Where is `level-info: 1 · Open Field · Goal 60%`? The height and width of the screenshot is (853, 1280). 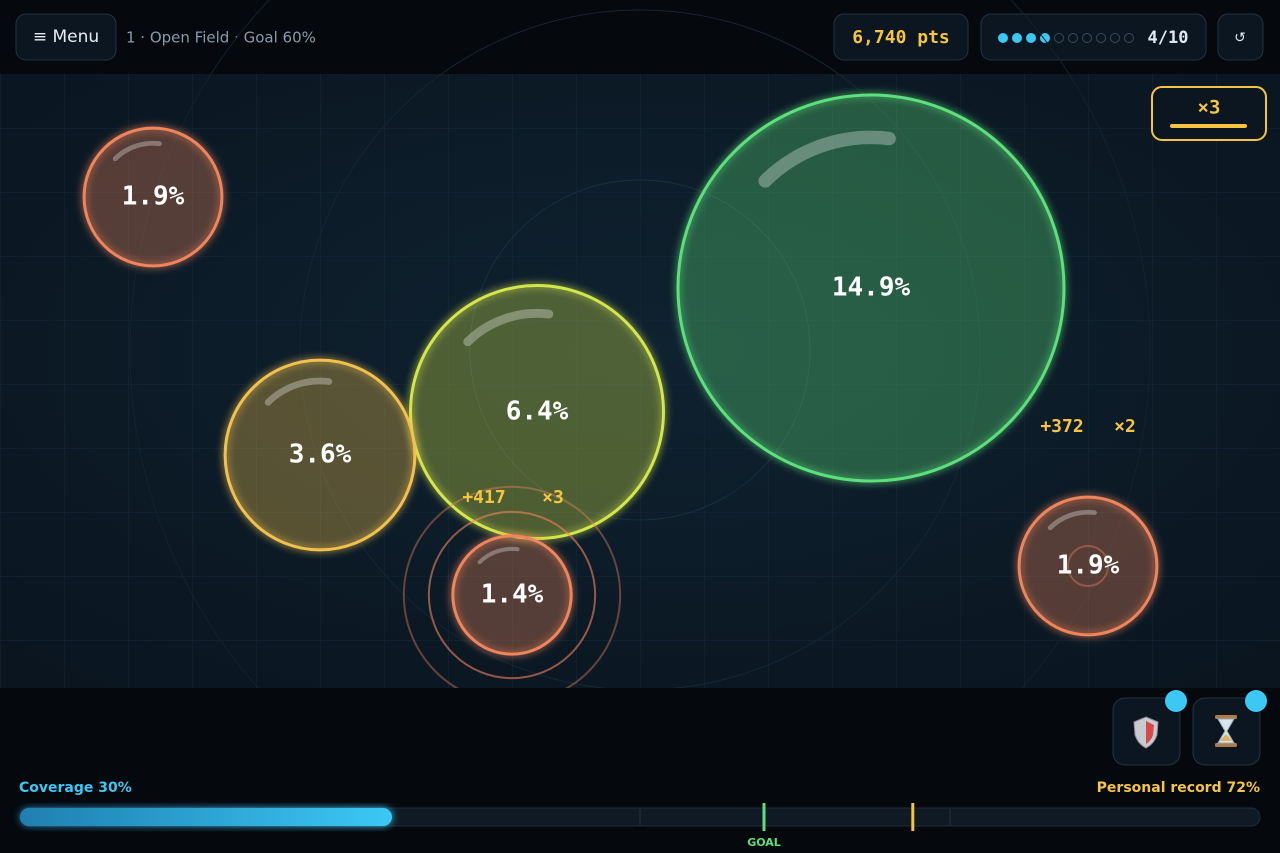
level-info: 1 · Open Field · Goal 60% is located at coordinates (221, 38).